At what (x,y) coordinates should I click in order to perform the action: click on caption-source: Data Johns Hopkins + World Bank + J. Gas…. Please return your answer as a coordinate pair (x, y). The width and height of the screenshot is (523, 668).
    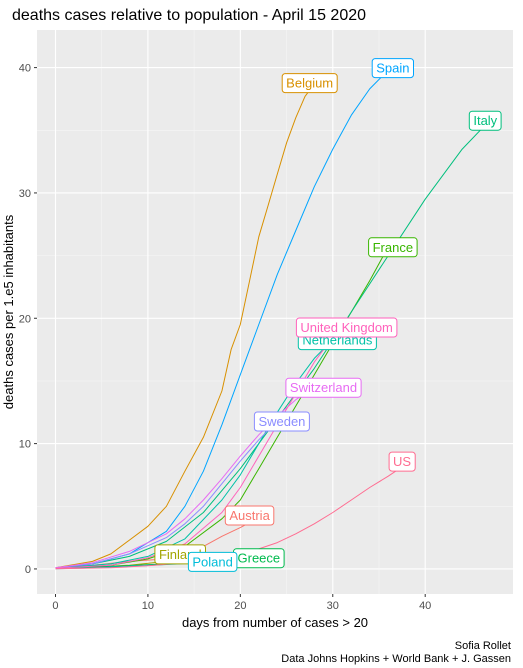
    Looking at the image, I should click on (396, 659).